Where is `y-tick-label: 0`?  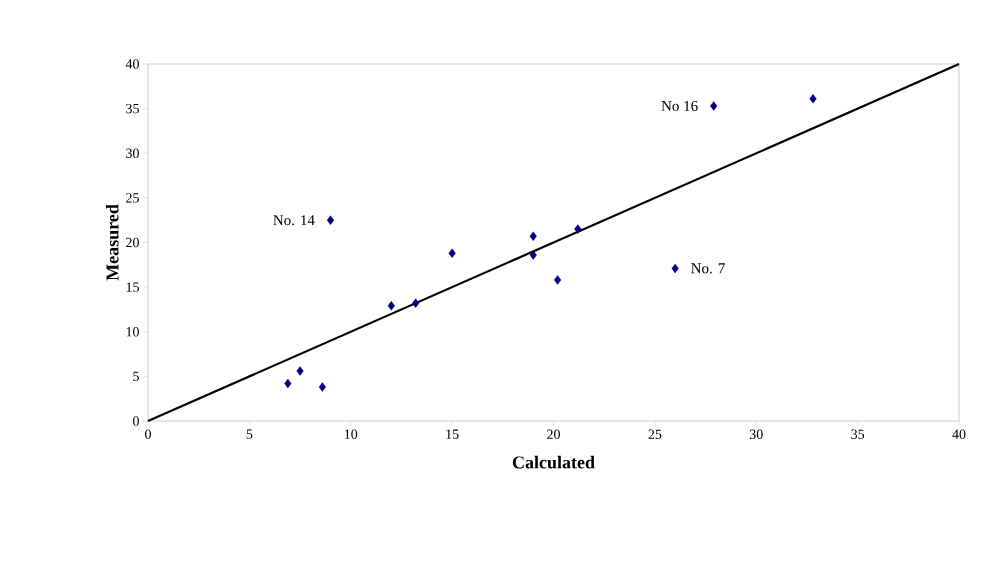 y-tick-label: 0 is located at coordinates (136, 421).